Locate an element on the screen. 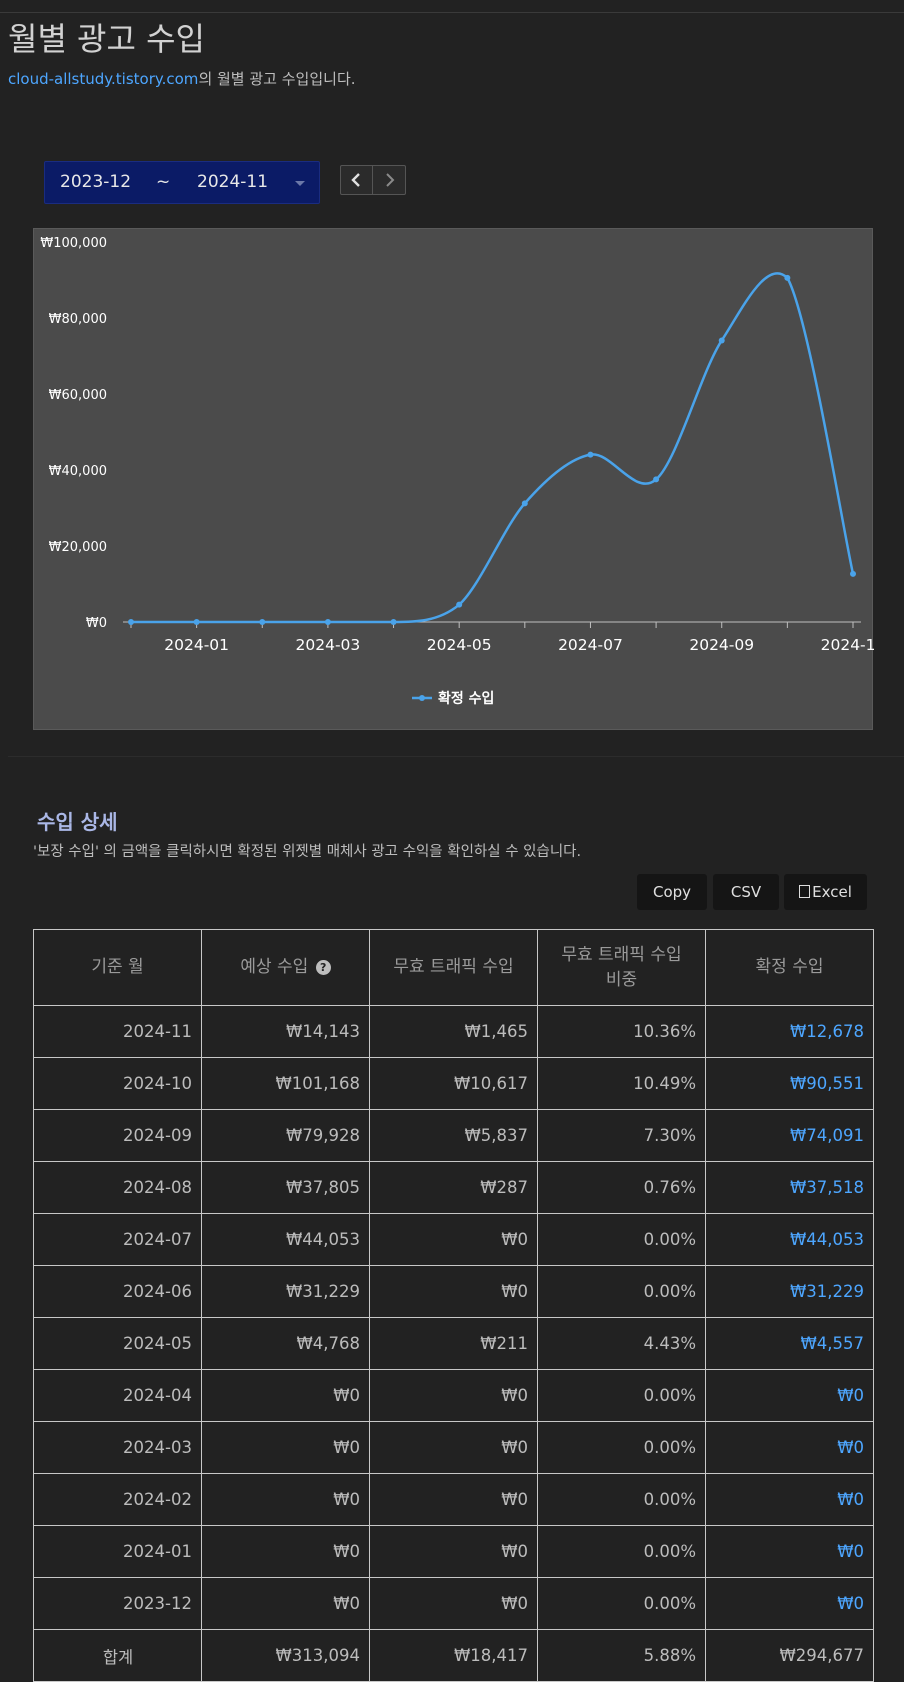 The width and height of the screenshot is (904, 1682). cell-invalid: ₩211 is located at coordinates (453, 1343).